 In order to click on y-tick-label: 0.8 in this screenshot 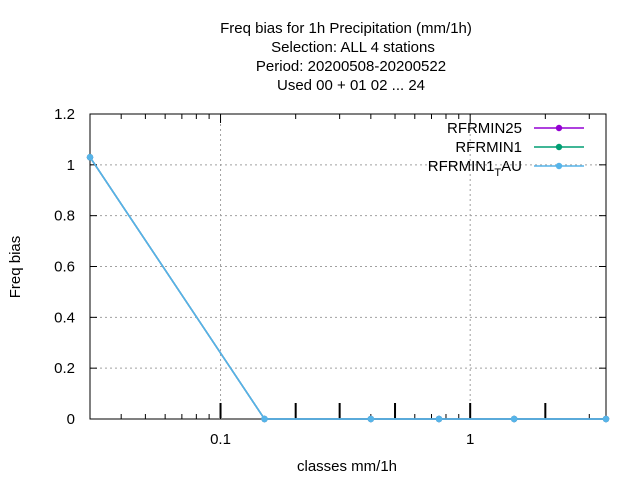, I will do `click(64, 216)`.